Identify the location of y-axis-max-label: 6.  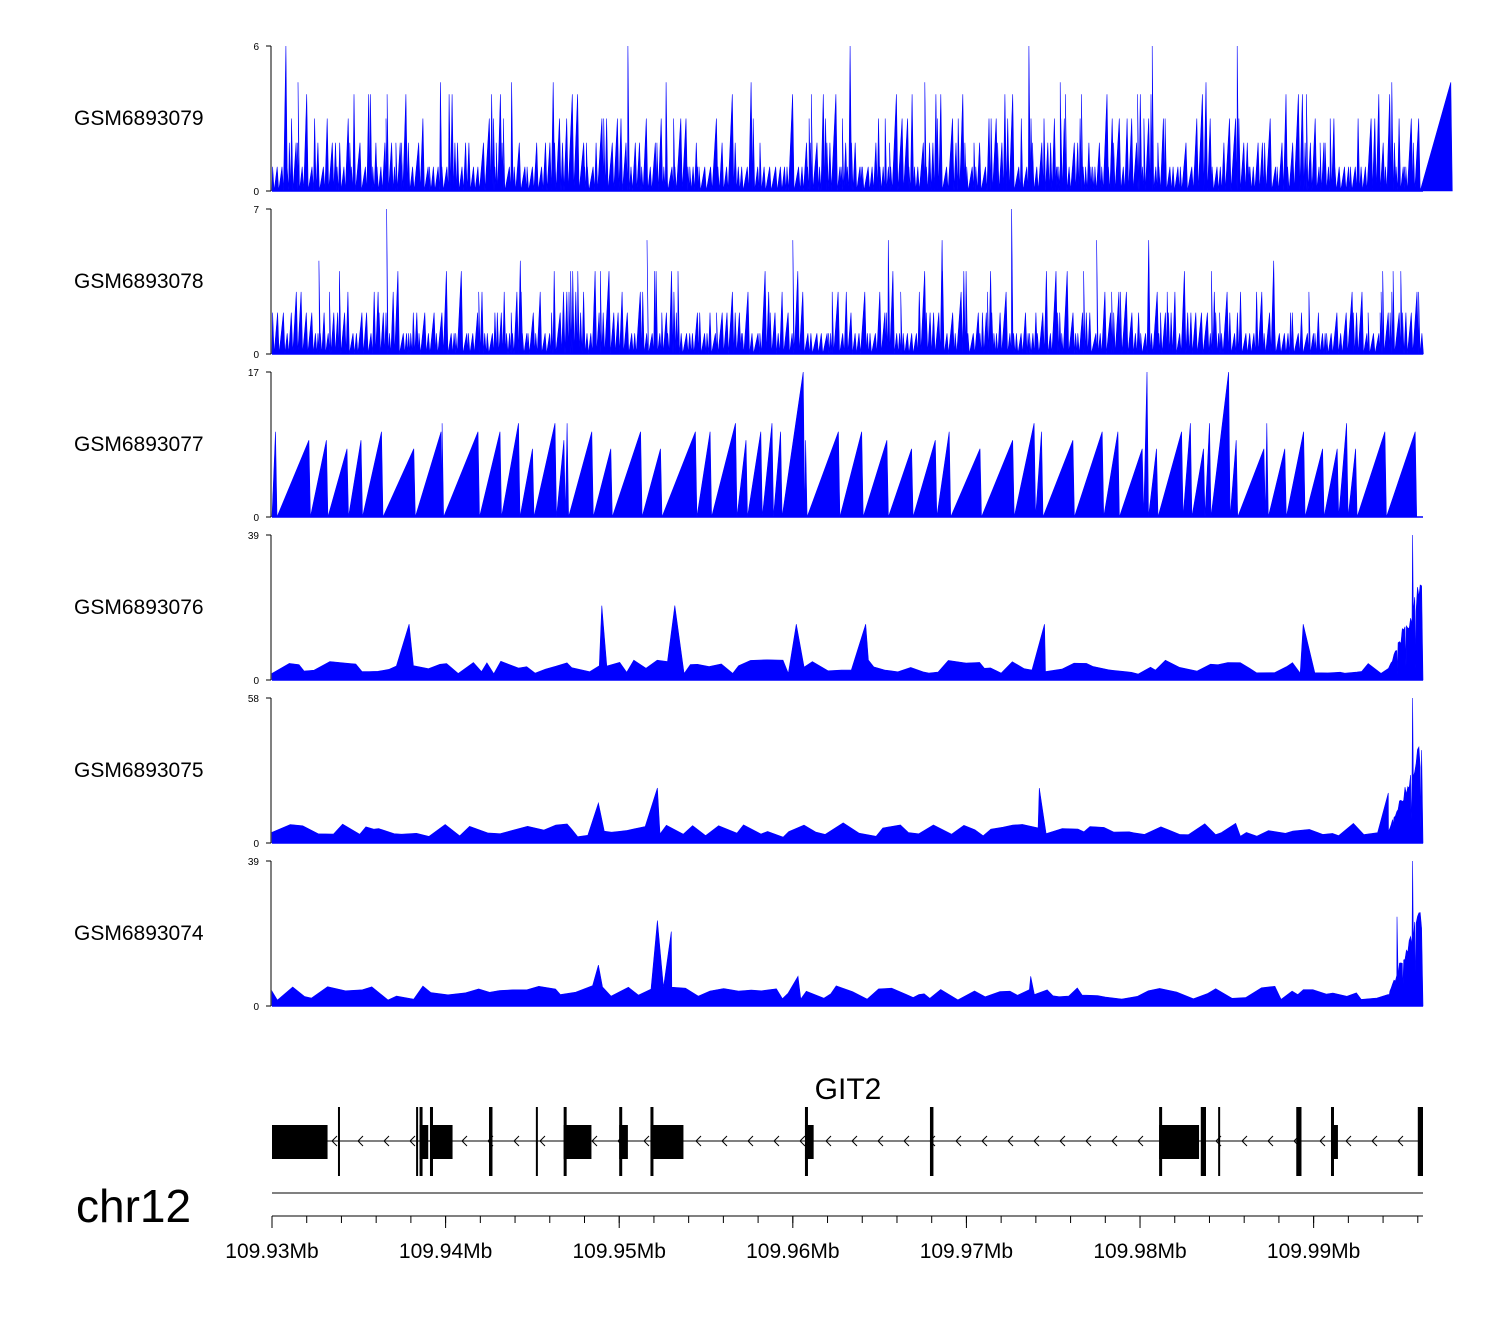
(256, 47).